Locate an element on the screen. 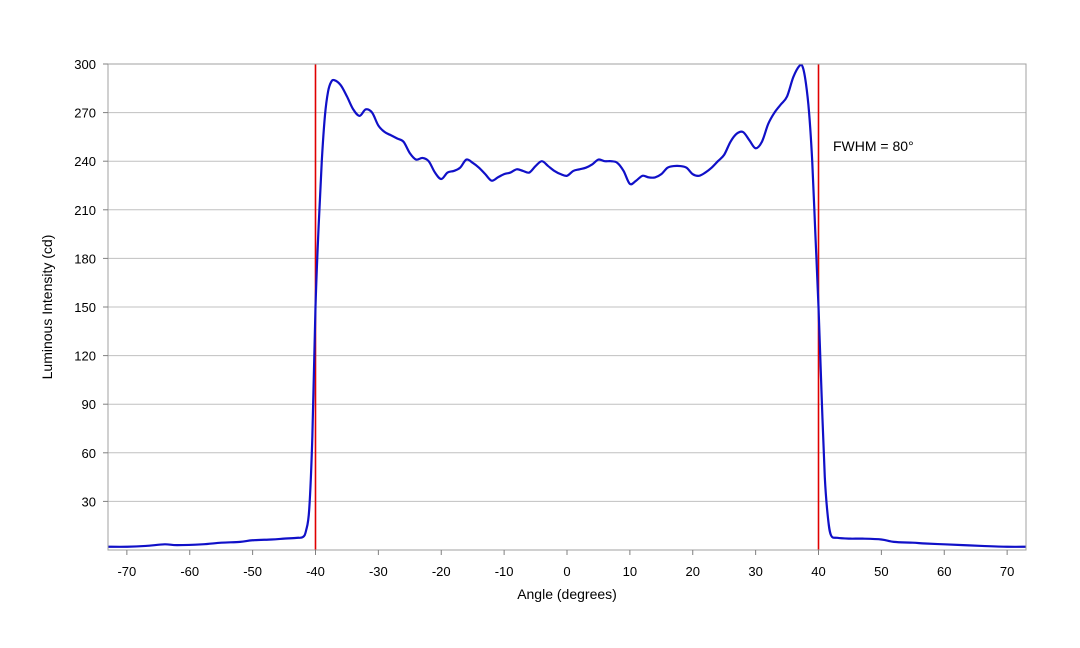  x-tick-label: 30 is located at coordinates (755, 571).